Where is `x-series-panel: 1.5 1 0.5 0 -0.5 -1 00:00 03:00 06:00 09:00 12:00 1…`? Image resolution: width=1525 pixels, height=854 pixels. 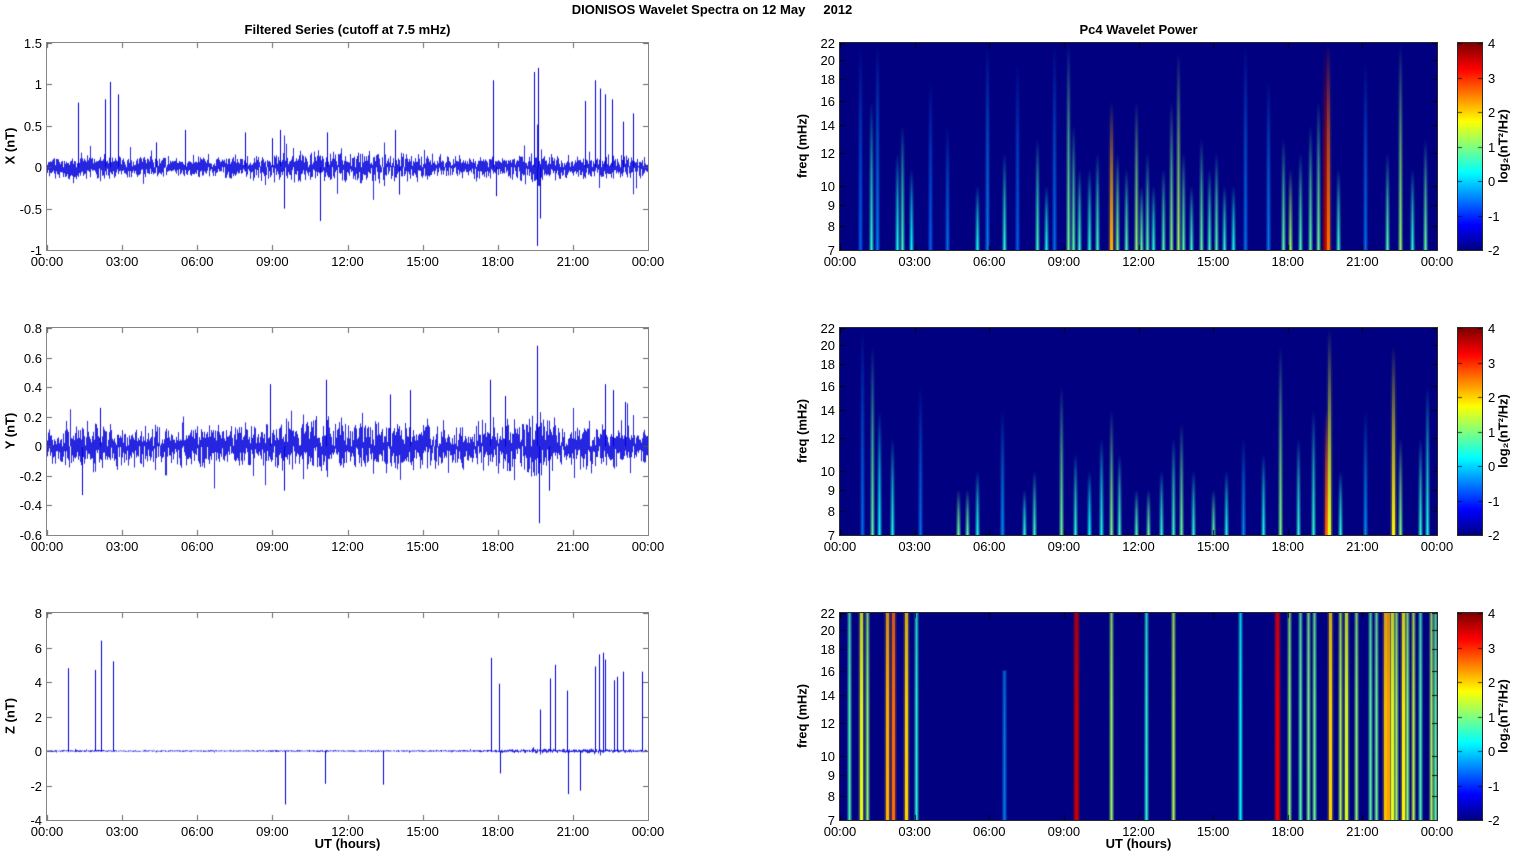 x-series-panel: 1.5 1 0.5 0 -0.5 -1 00:00 03:00 06:00 09:00 12:00 1… is located at coordinates (342, 152).